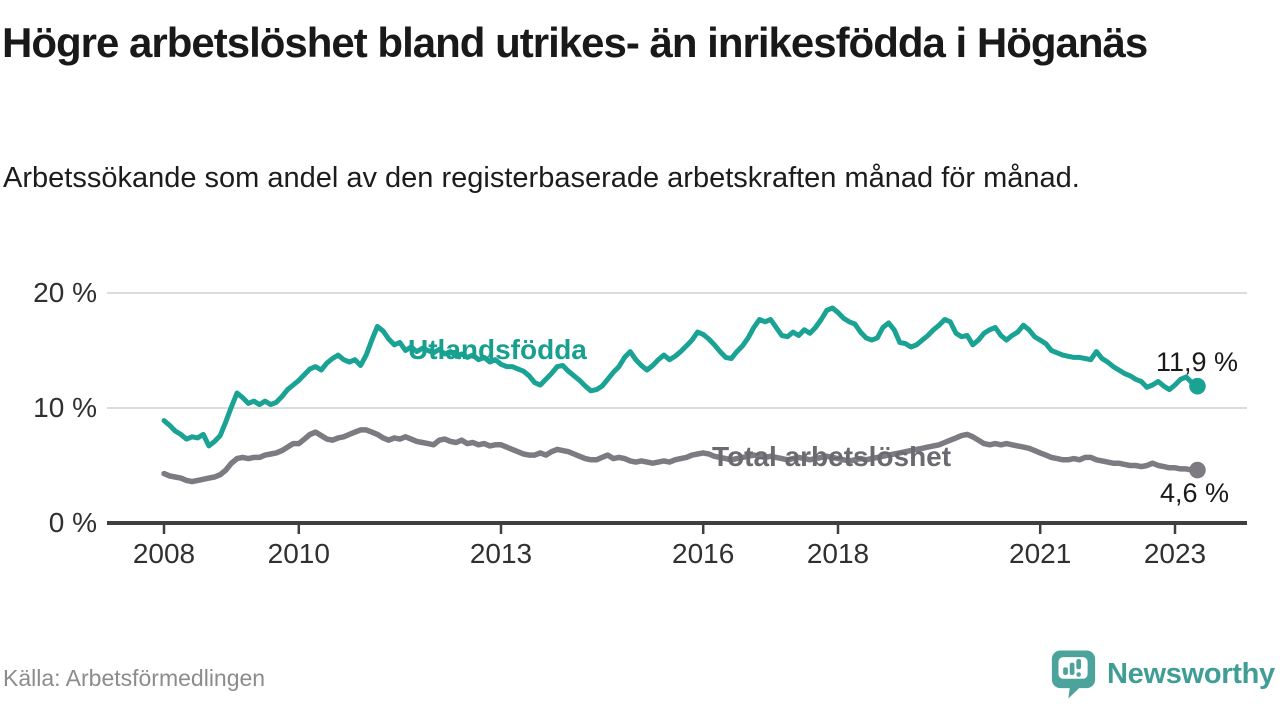 This screenshot has height=720, width=1280. I want to click on speech-bubble-bar-chart-icon, so click(1073, 674).